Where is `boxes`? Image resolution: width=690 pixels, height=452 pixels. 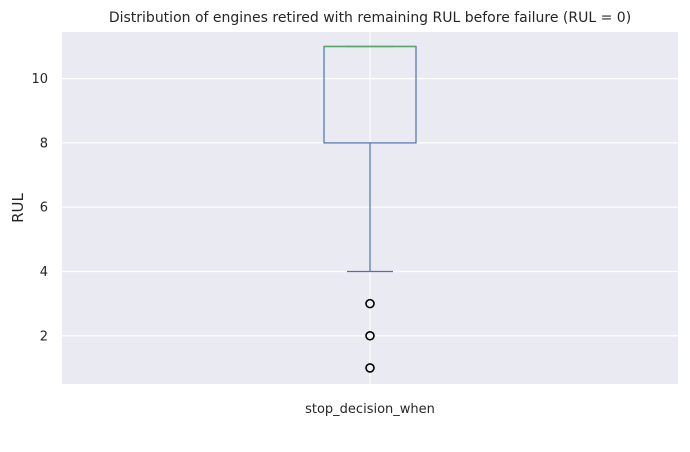 boxes is located at coordinates (370, 209).